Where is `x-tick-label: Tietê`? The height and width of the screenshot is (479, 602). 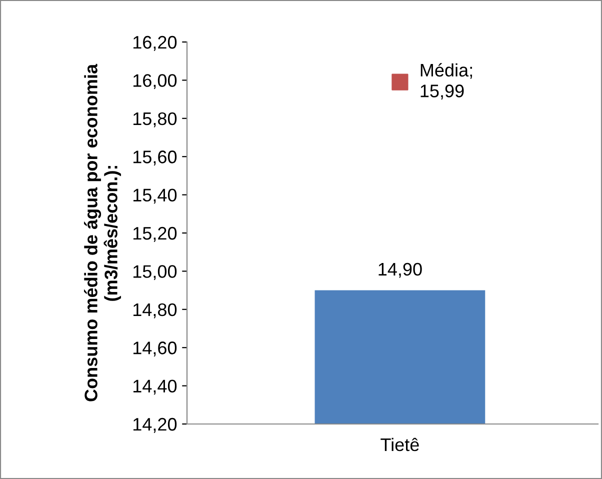 x-tick-label: Tietê is located at coordinates (399, 445).